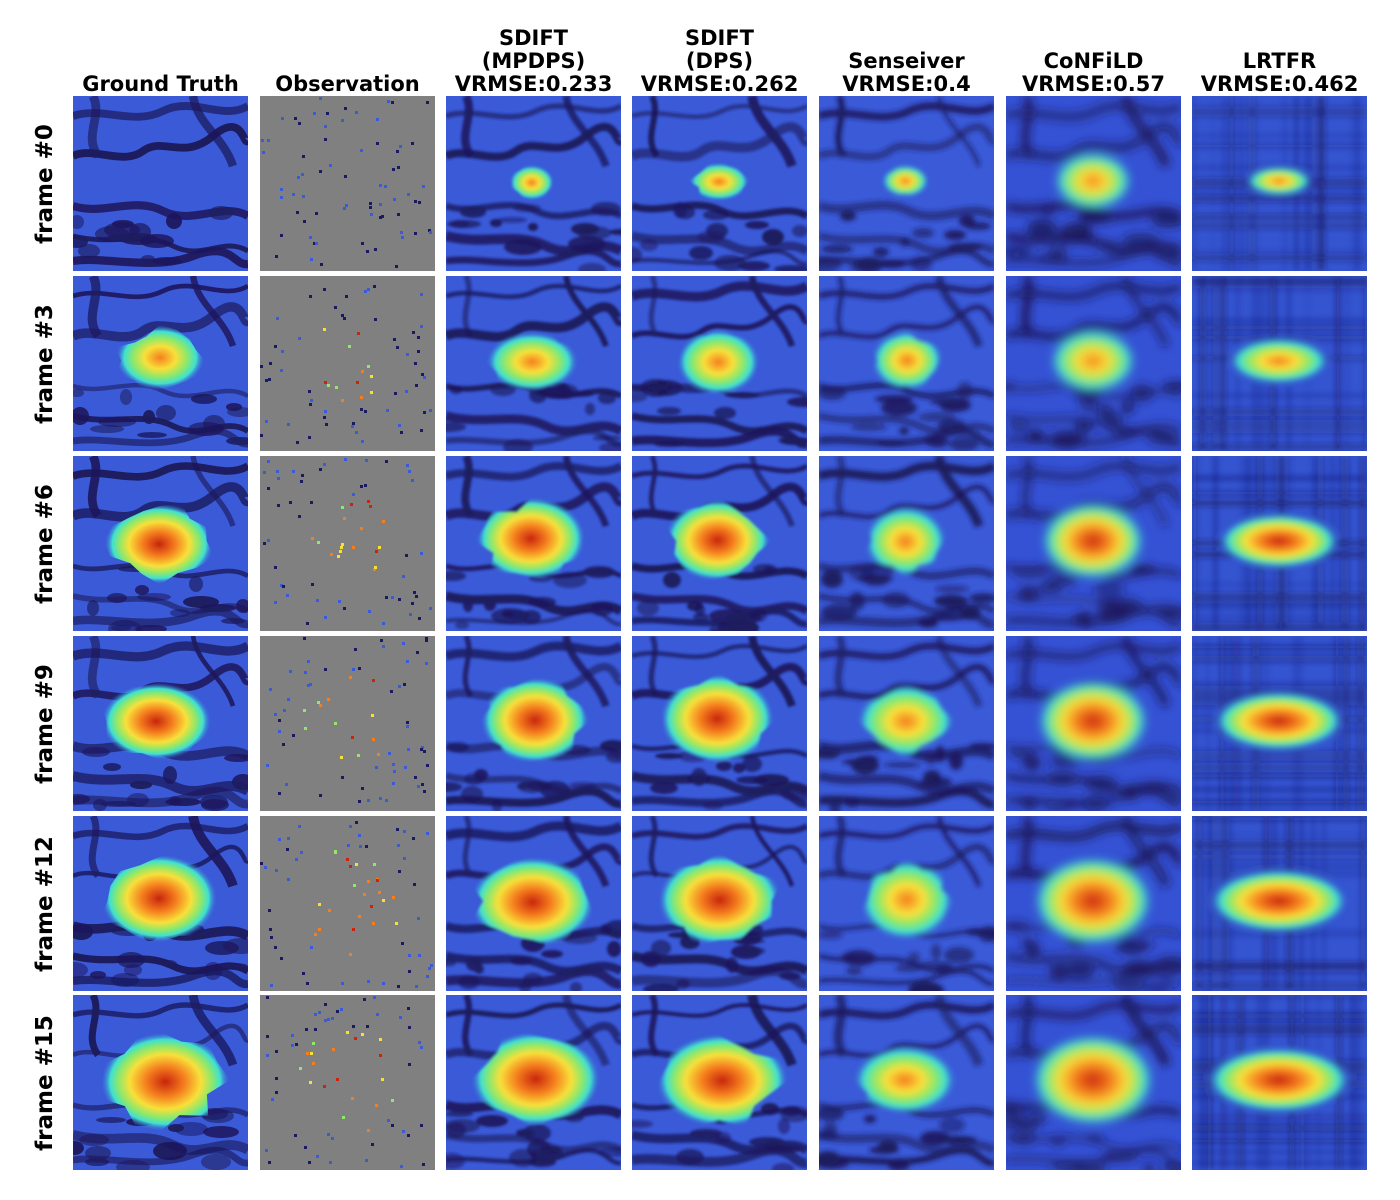 The image size is (1400, 1200). I want to click on row-label-text: frame #3, so click(45, 363).